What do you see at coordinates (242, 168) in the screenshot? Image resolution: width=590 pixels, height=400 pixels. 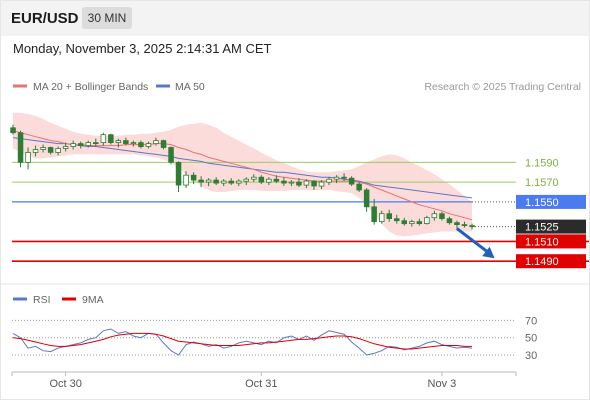 I see `ma50-line` at bounding box center [242, 168].